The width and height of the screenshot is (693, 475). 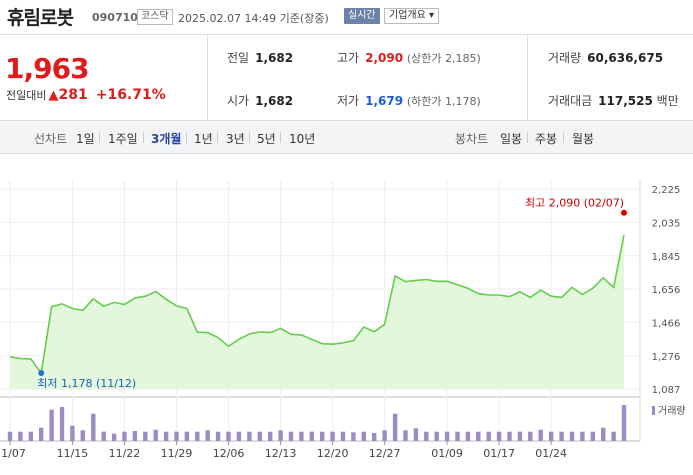 I want to click on stock-name: 휴림로봇, so click(x=40, y=18).